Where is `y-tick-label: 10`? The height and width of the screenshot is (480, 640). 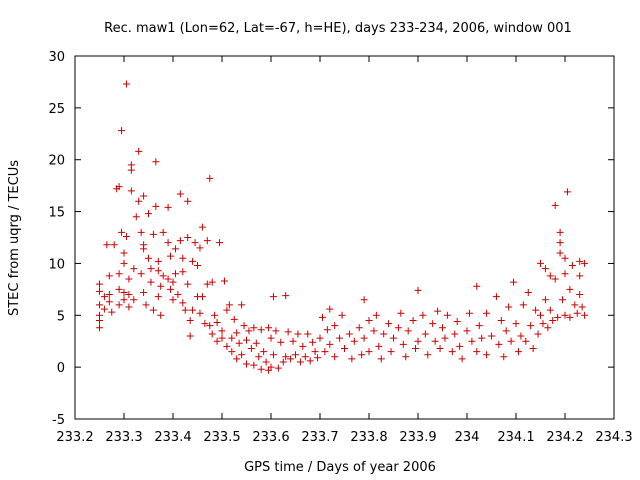 y-tick-label: 10 is located at coordinates (56, 264).